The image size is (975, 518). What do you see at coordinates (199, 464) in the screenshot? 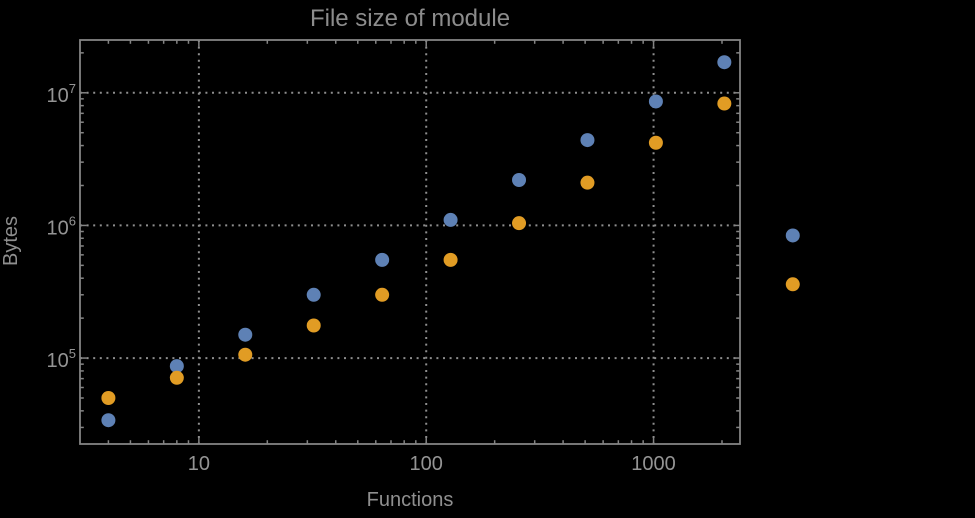
I see `x-tick-label: 10` at bounding box center [199, 464].